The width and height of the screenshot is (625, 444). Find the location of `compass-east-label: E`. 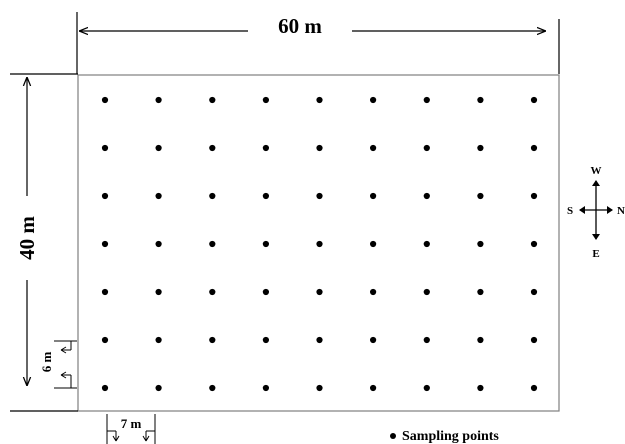

compass-east-label: E is located at coordinates (595, 254).